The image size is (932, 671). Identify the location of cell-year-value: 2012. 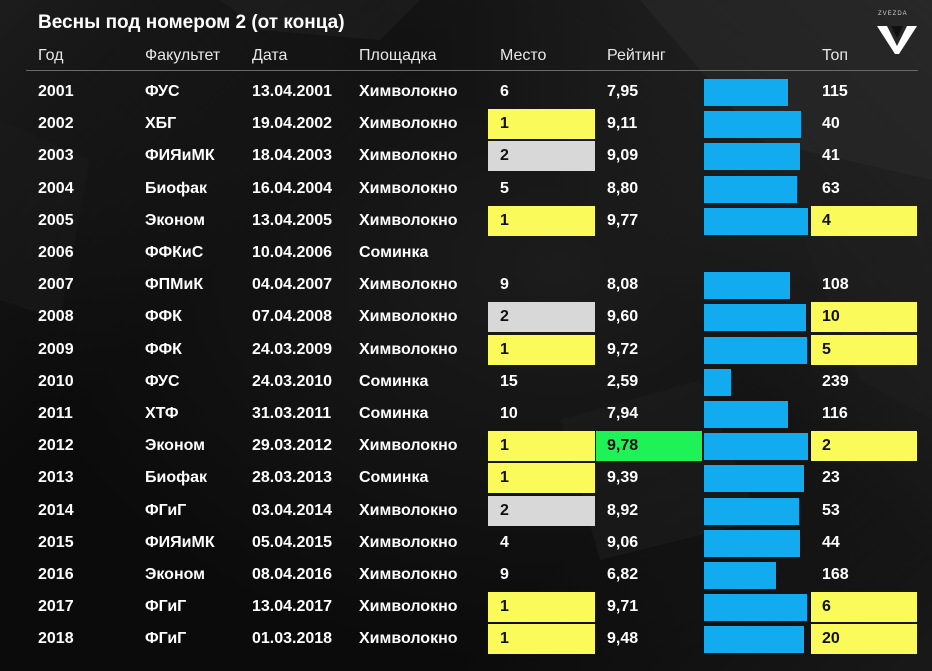
(56, 446).